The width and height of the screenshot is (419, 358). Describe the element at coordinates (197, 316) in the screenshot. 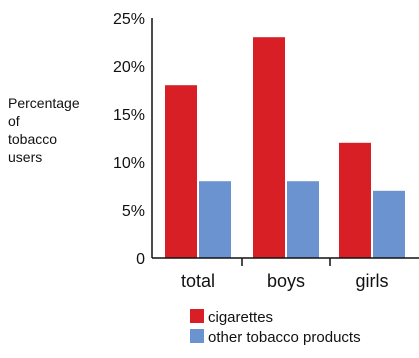

I see `legend-swatch-cigarettes` at that location.